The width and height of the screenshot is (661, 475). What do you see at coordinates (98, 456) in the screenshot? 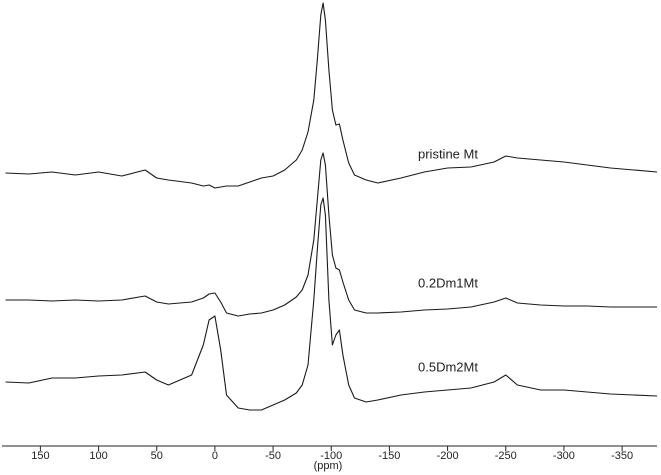
I see `x-tick-label: 100` at bounding box center [98, 456].